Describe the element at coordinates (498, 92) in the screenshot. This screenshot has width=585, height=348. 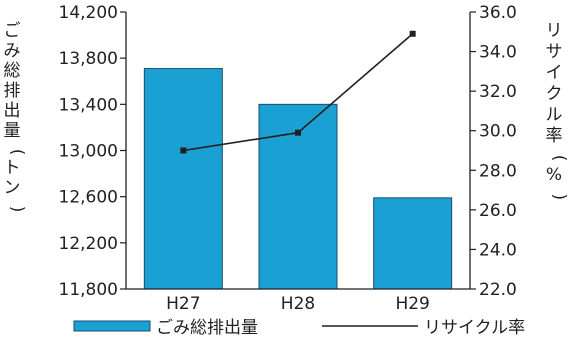
I see `right-tick-label: 32.0` at that location.